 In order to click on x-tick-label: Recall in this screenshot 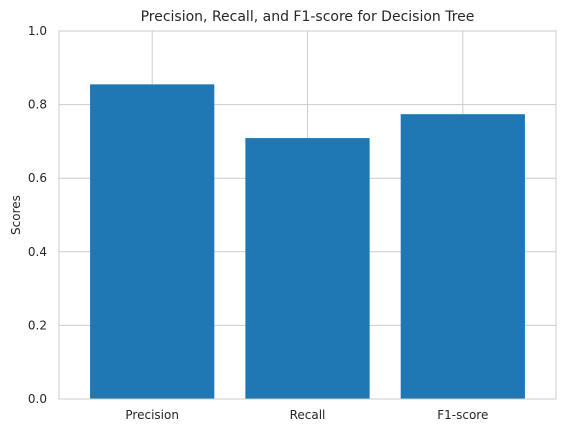, I will do `click(308, 415)`.